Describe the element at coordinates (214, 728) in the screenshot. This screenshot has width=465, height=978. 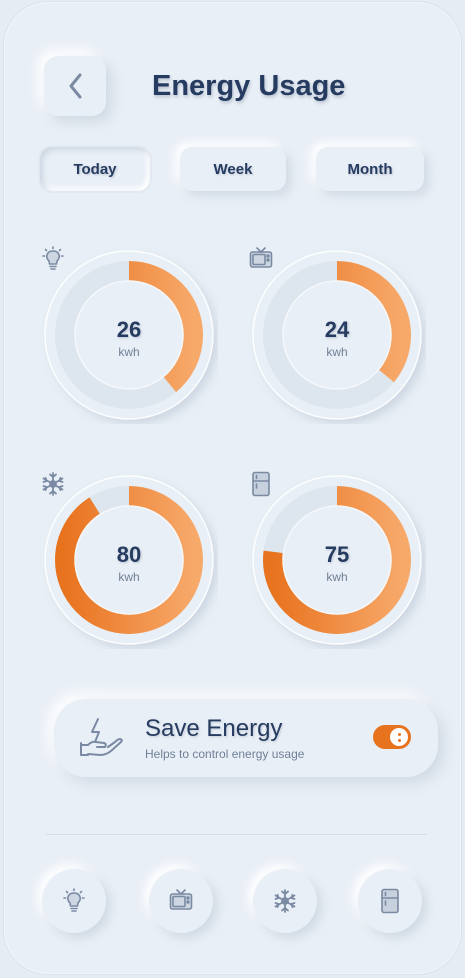
I see `save-energy-title: Save Energy` at that location.